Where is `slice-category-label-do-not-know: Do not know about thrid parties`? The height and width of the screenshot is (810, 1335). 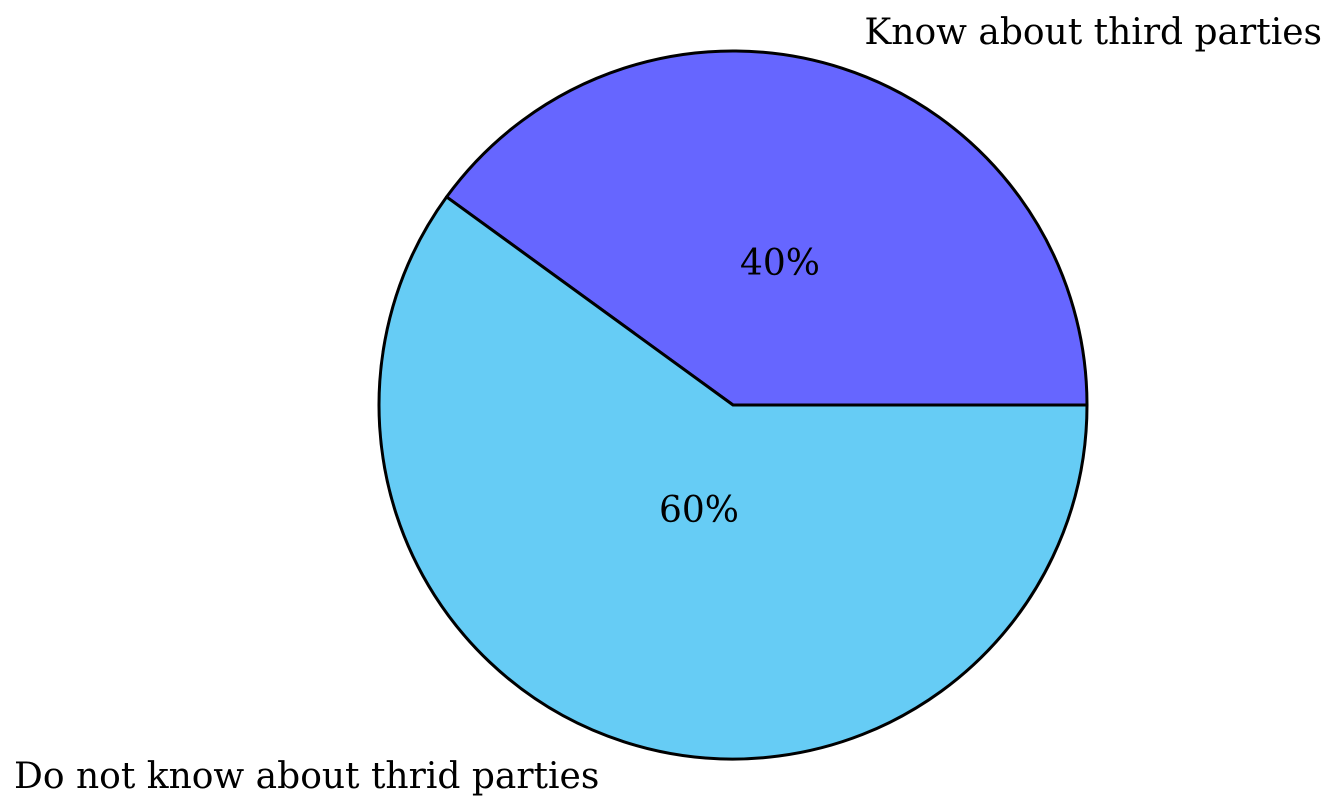
slice-category-label-do-not-know: Do not know about thrid parties is located at coordinates (306, 776).